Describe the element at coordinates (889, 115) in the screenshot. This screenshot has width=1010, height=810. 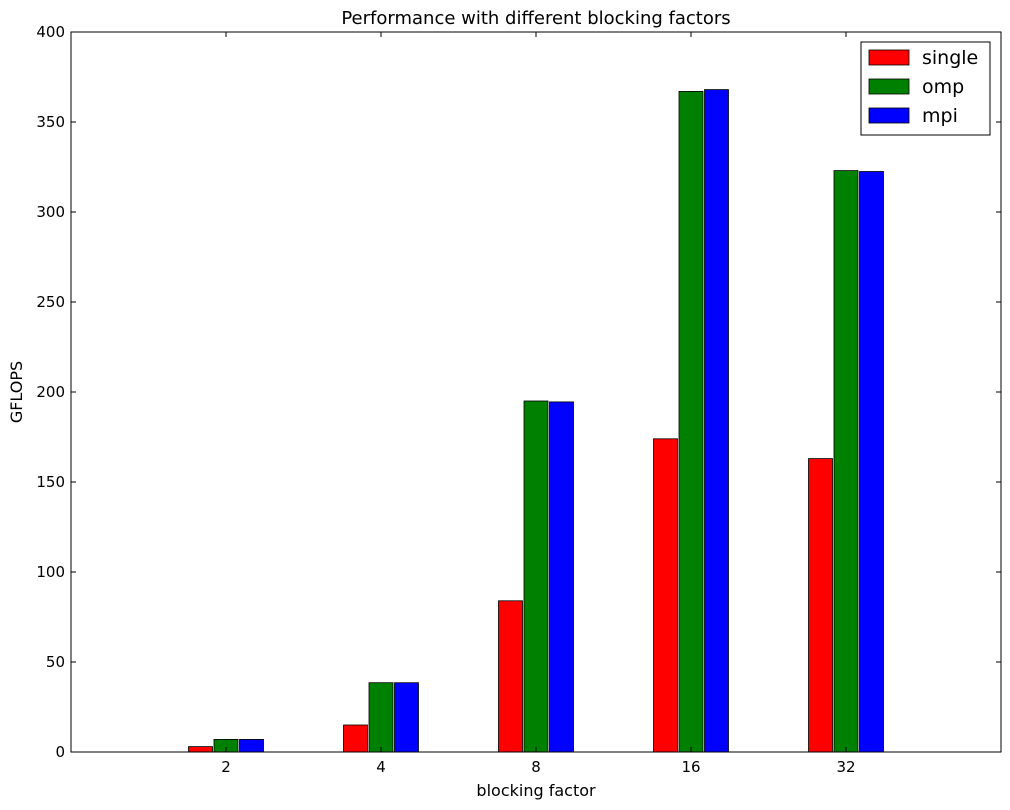
I see `legend-swatch-mpi` at that location.